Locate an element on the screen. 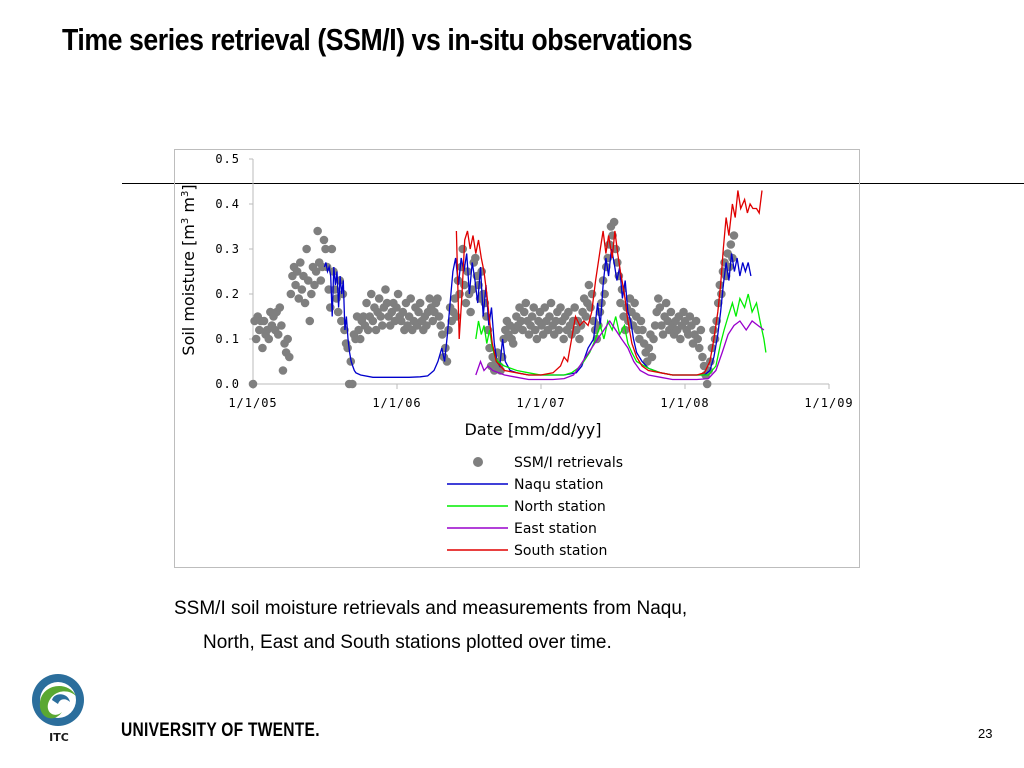 The image size is (1024, 768). itc-logo-icon: ITC is located at coordinates (58, 709).